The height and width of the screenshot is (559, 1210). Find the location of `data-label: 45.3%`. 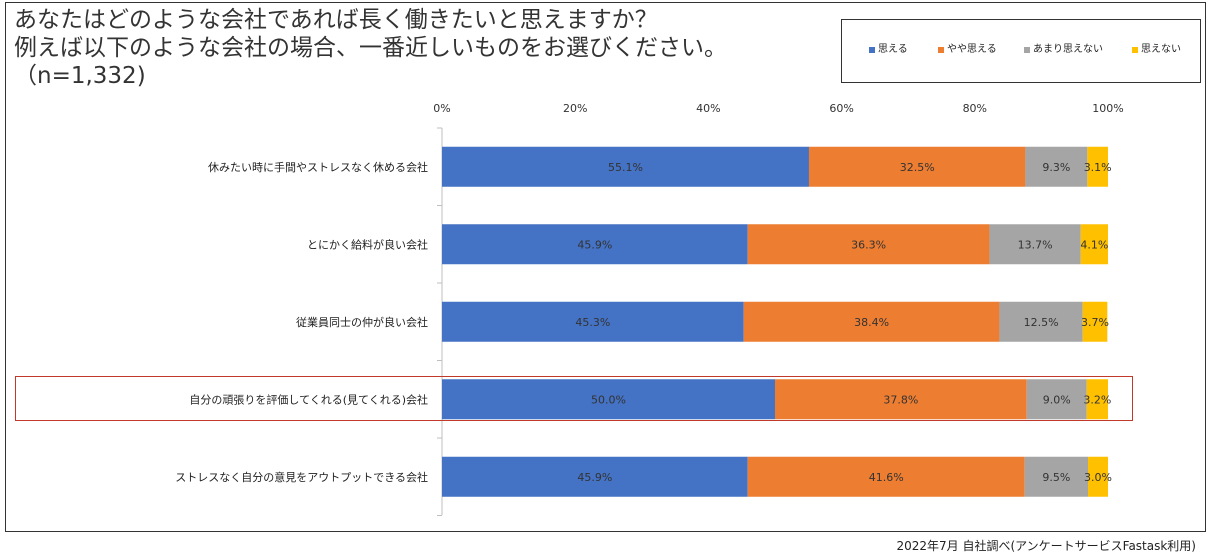

data-label: 45.3% is located at coordinates (592, 322).